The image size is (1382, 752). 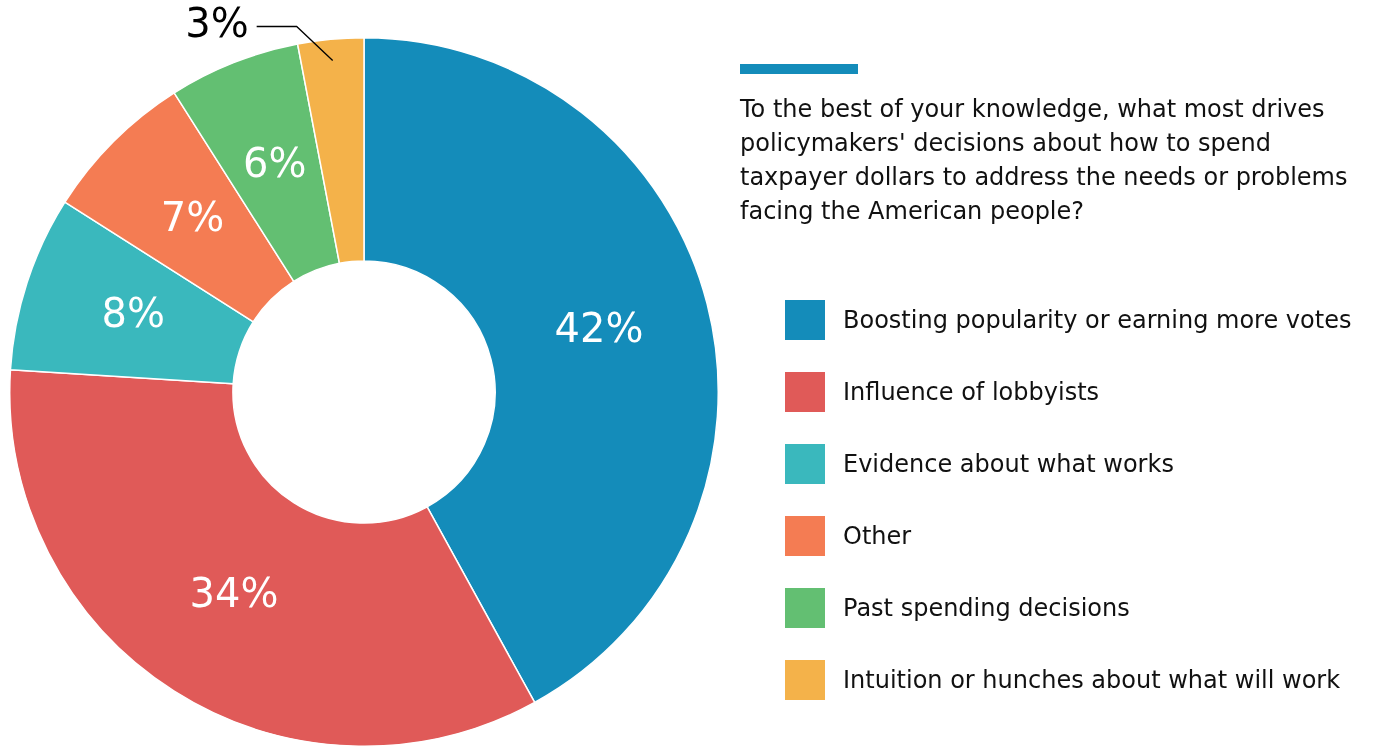 I want to click on data-label: 8%, so click(x=133, y=313).